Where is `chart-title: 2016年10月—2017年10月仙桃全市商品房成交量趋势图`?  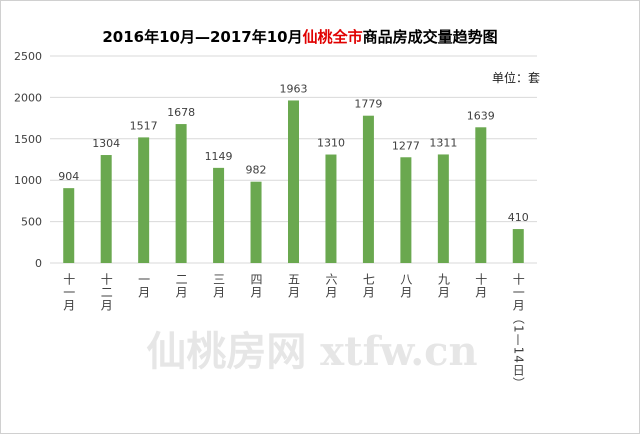 chart-title: 2016年10月—2017年10月仙桃全市商品房成交量趋势图 is located at coordinates (299, 37).